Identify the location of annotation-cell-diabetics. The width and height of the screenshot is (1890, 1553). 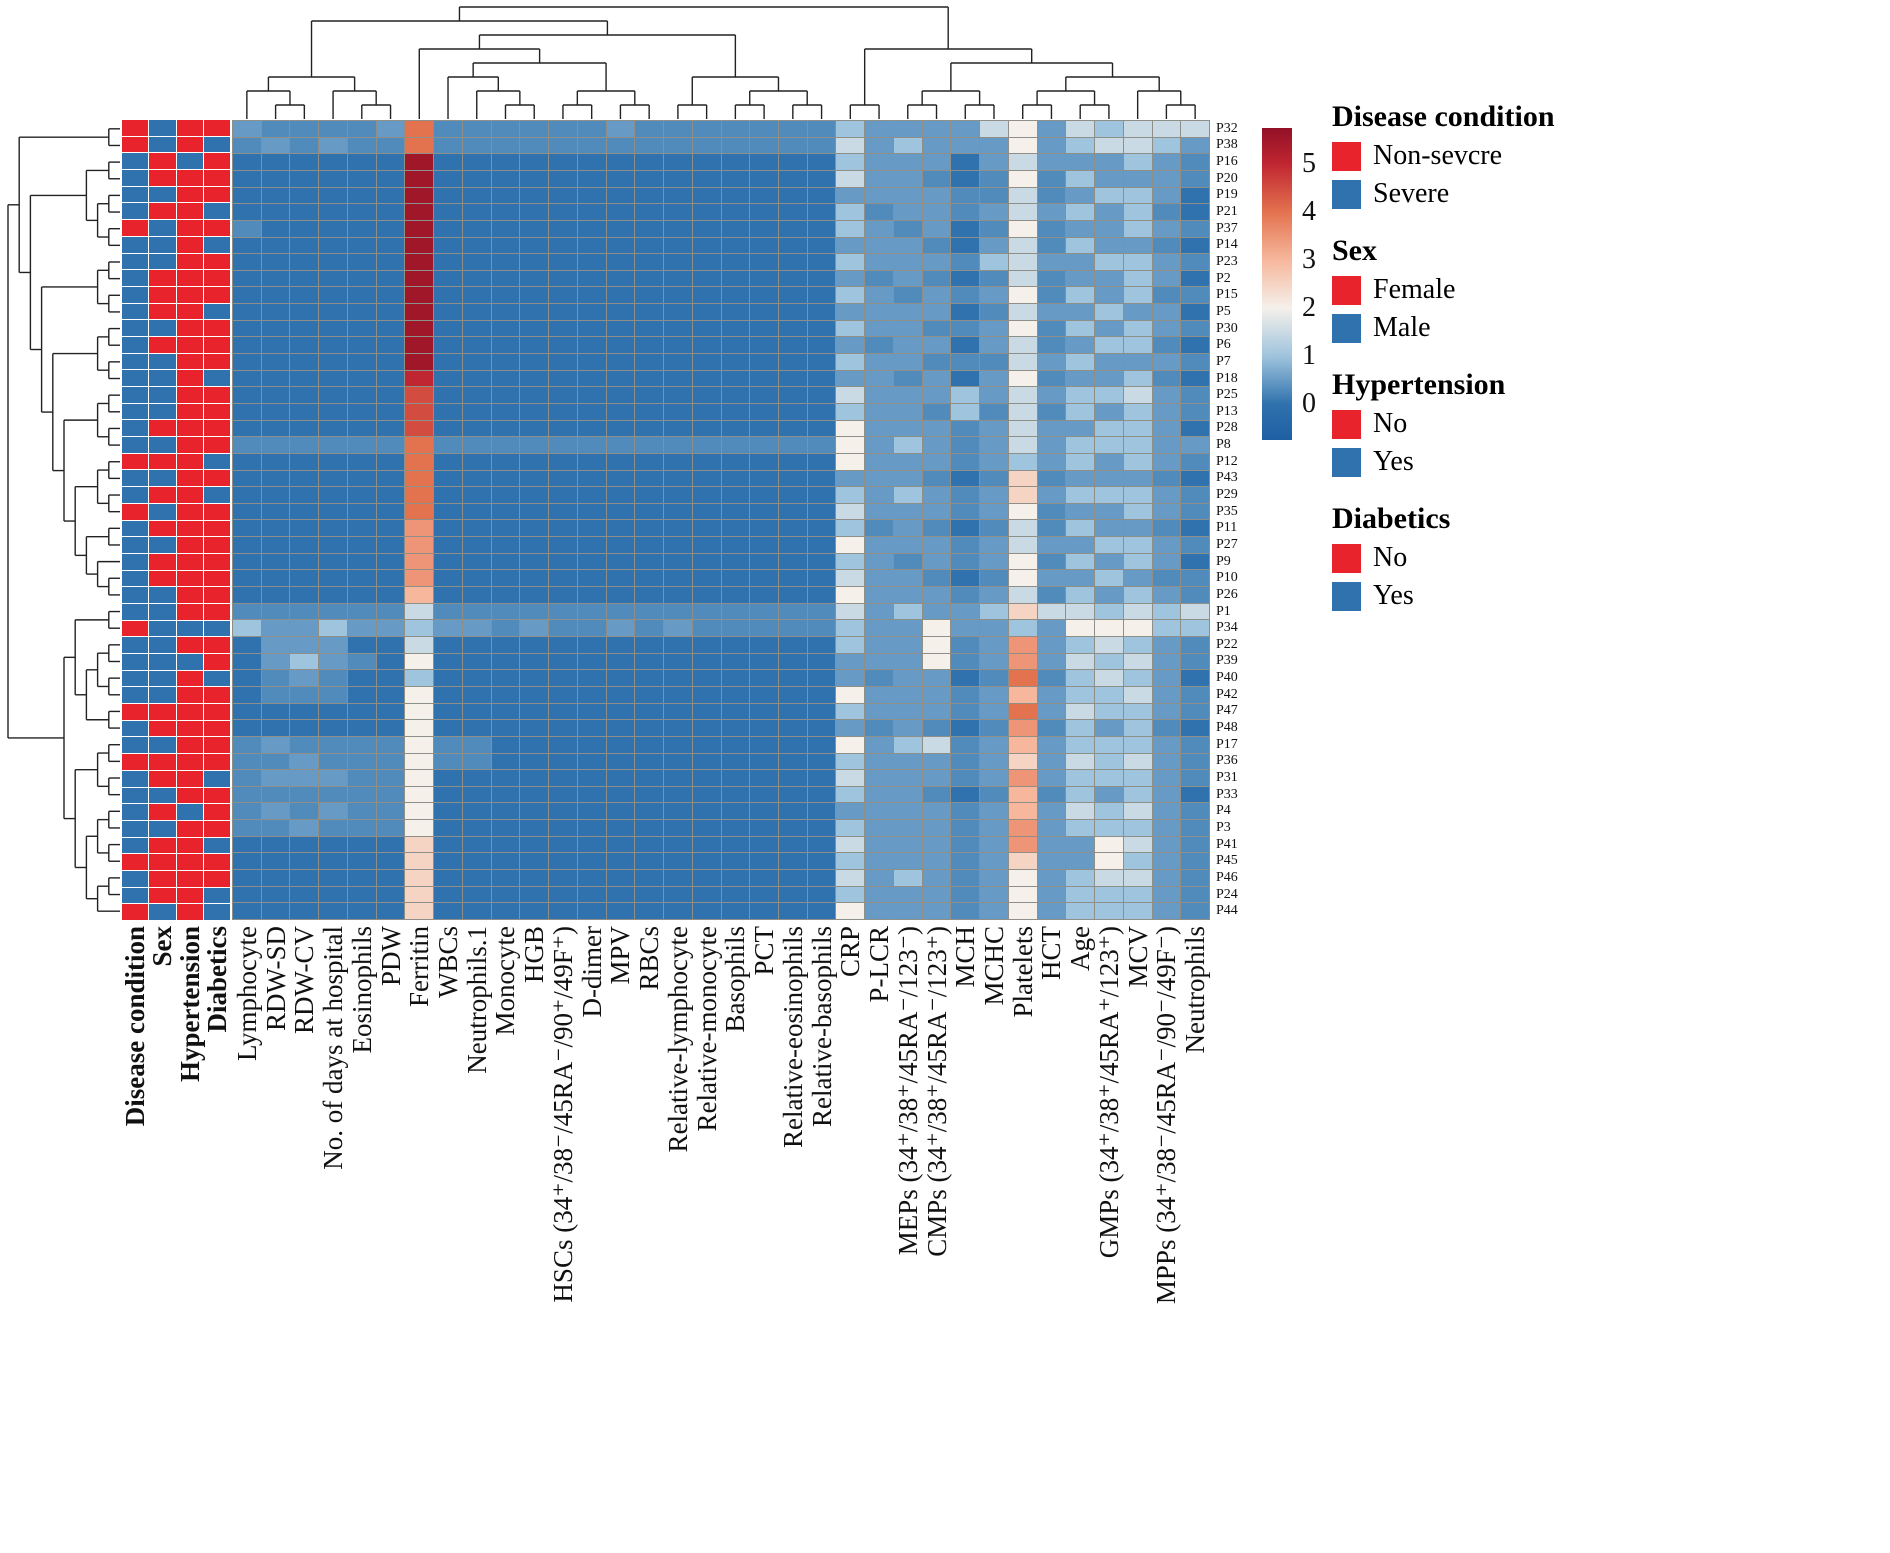
(216, 545).